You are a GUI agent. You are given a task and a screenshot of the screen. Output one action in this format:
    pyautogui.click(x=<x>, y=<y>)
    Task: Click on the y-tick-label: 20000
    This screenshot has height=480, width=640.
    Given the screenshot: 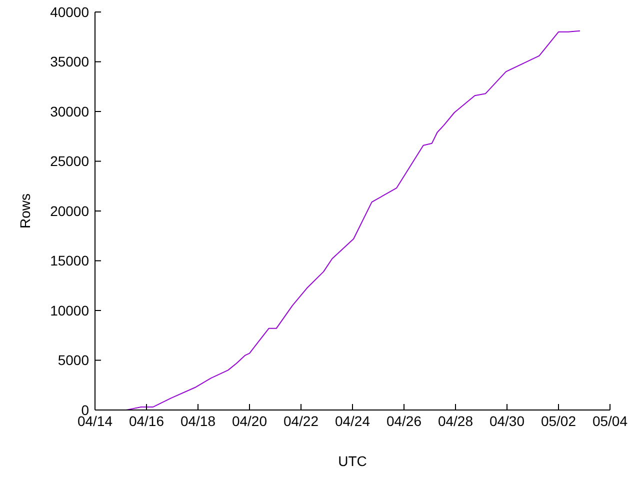 What is the action you would take?
    pyautogui.click(x=70, y=210)
    